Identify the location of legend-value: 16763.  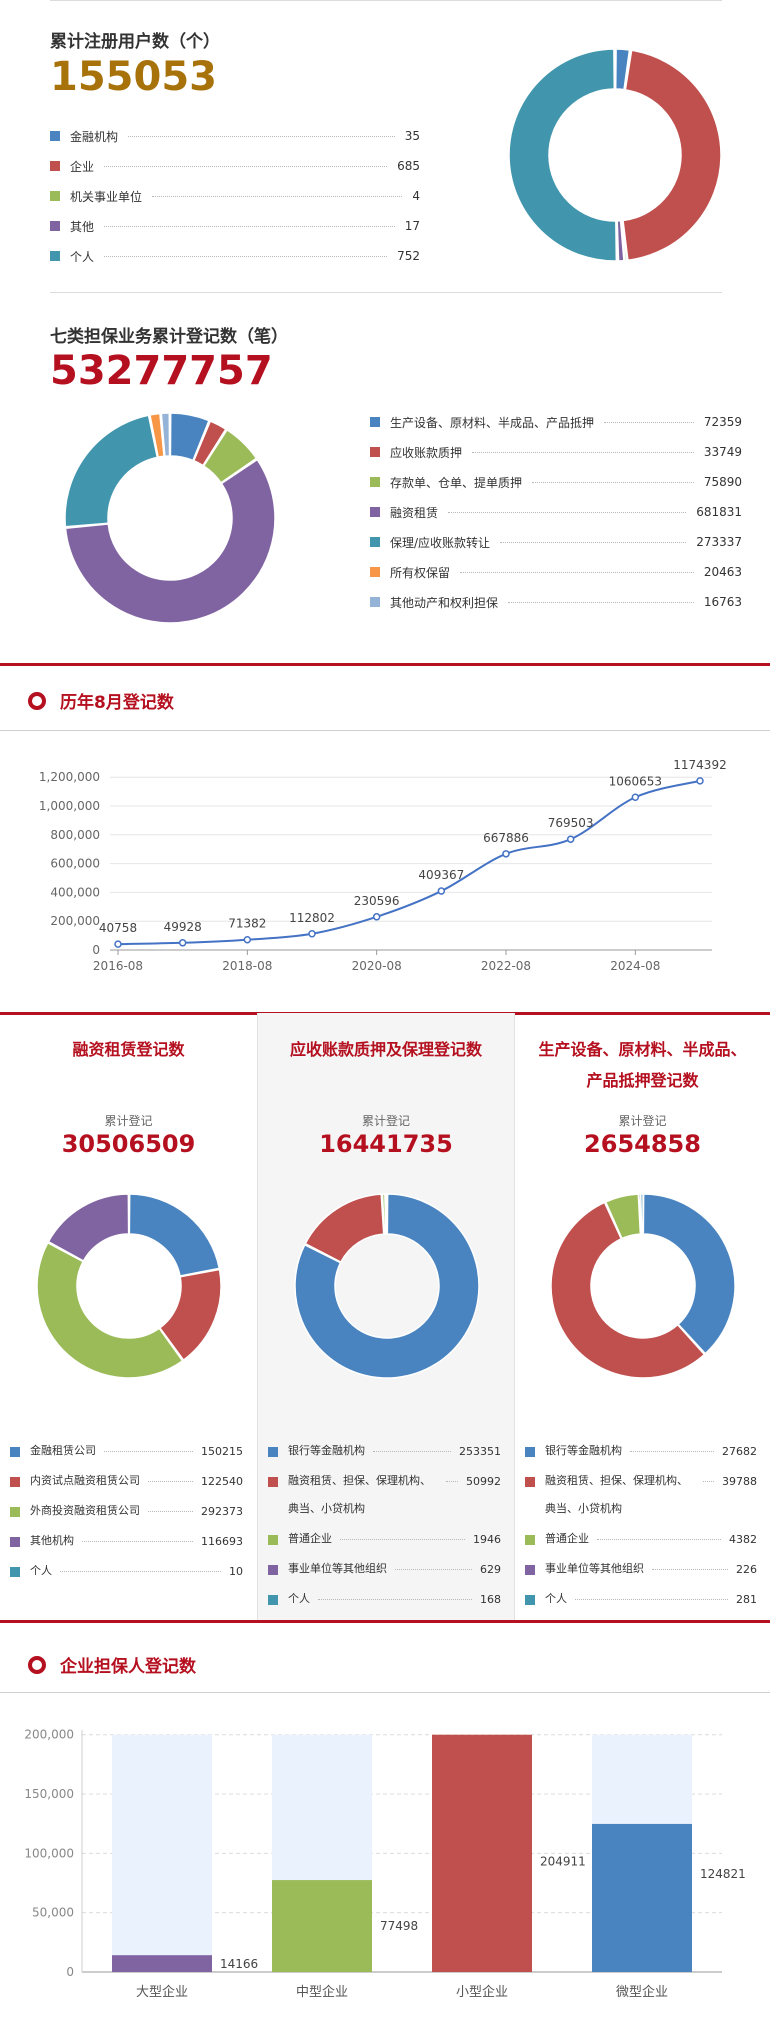
(722, 602).